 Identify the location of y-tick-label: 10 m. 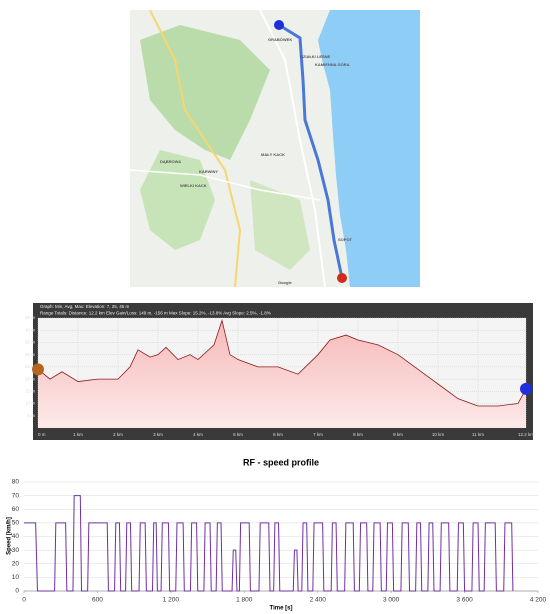
(30, 403).